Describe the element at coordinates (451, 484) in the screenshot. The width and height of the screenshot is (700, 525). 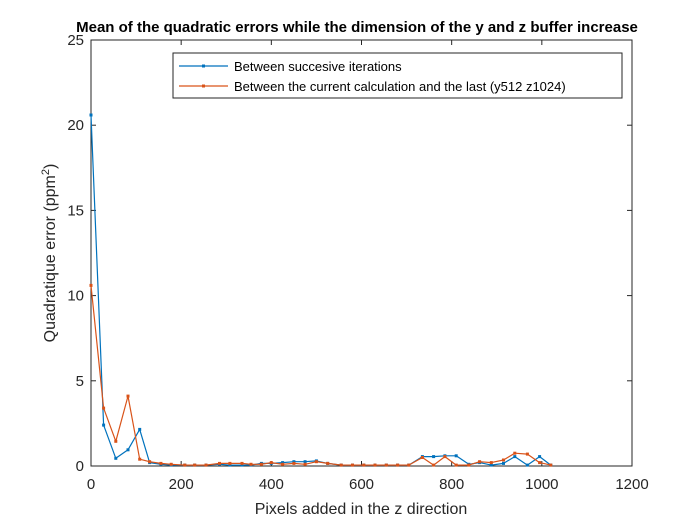
I see `x-tick-label: 800` at that location.